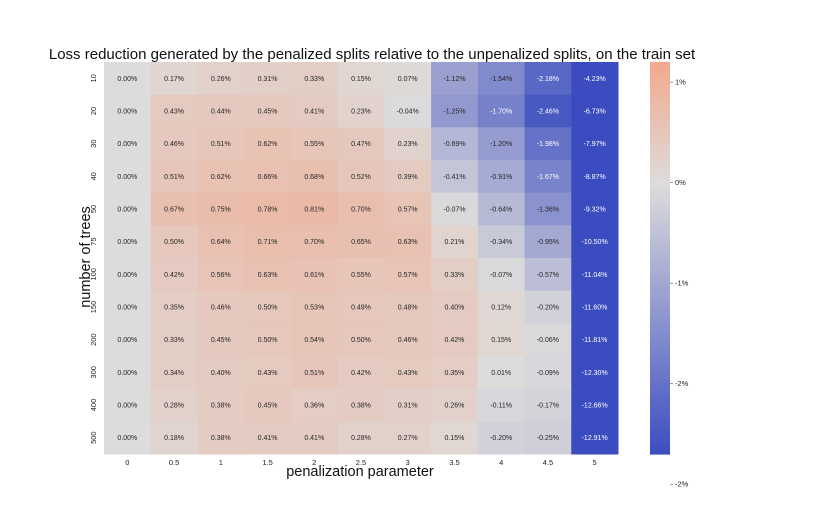  What do you see at coordinates (455, 275) in the screenshot?
I see `cell-value-label: 0.33%` at bounding box center [455, 275].